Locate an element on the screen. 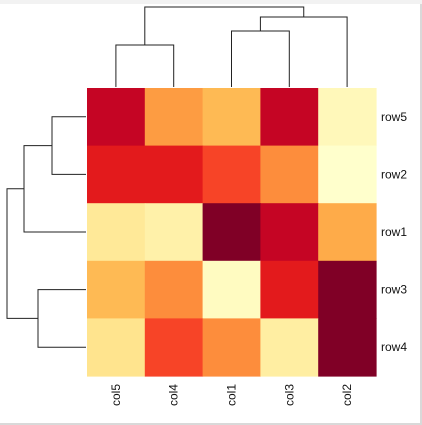 Image resolution: width=422 pixels, height=425 pixels. heatmap-cell-row3-col4 is located at coordinates (174, 289).